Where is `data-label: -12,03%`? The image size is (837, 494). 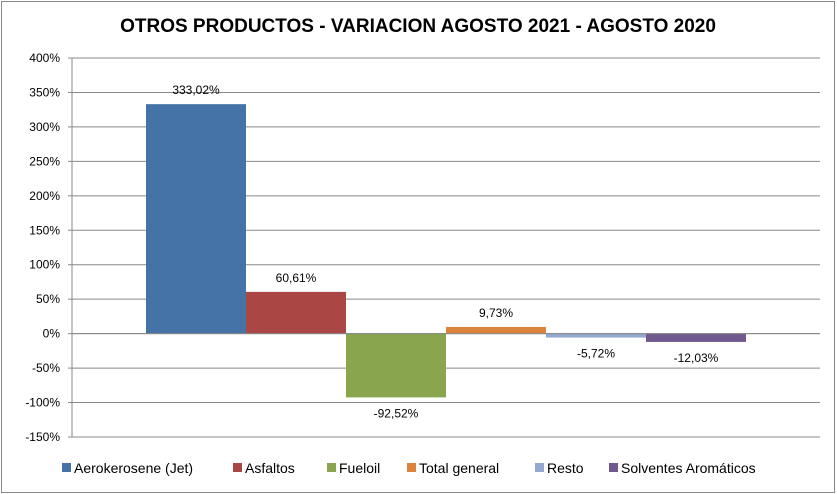
data-label: -12,03% is located at coordinates (696, 358).